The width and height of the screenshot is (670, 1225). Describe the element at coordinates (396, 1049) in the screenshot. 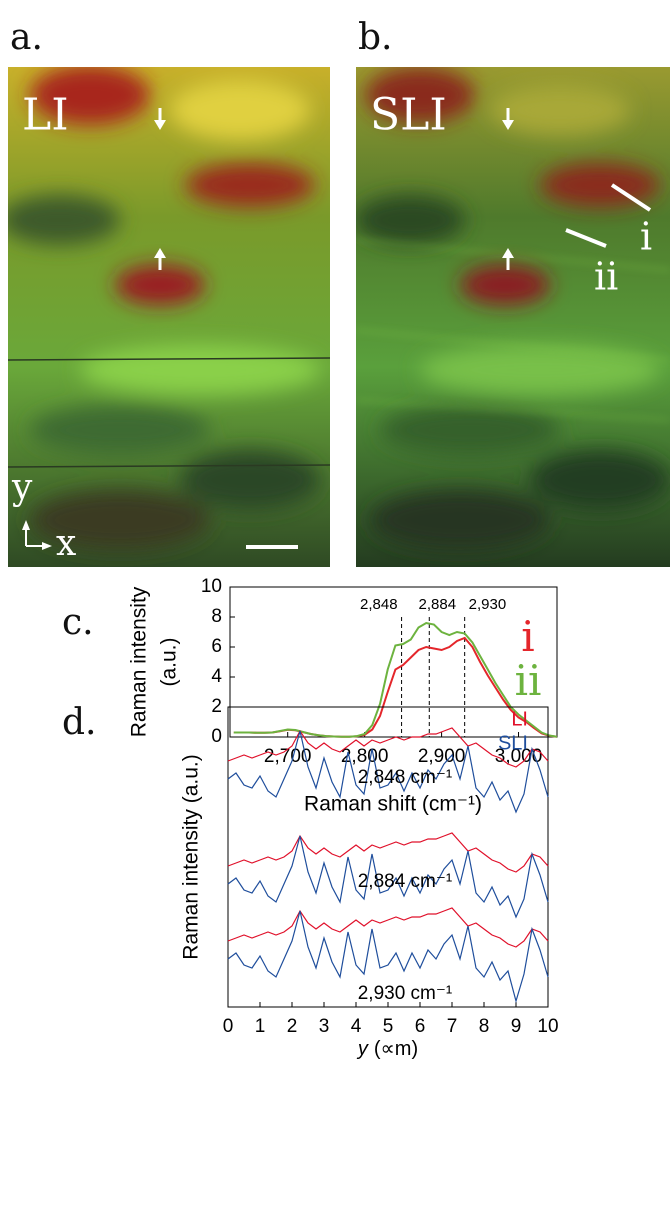

I see `x-axis-unit: (∝m)` at that location.